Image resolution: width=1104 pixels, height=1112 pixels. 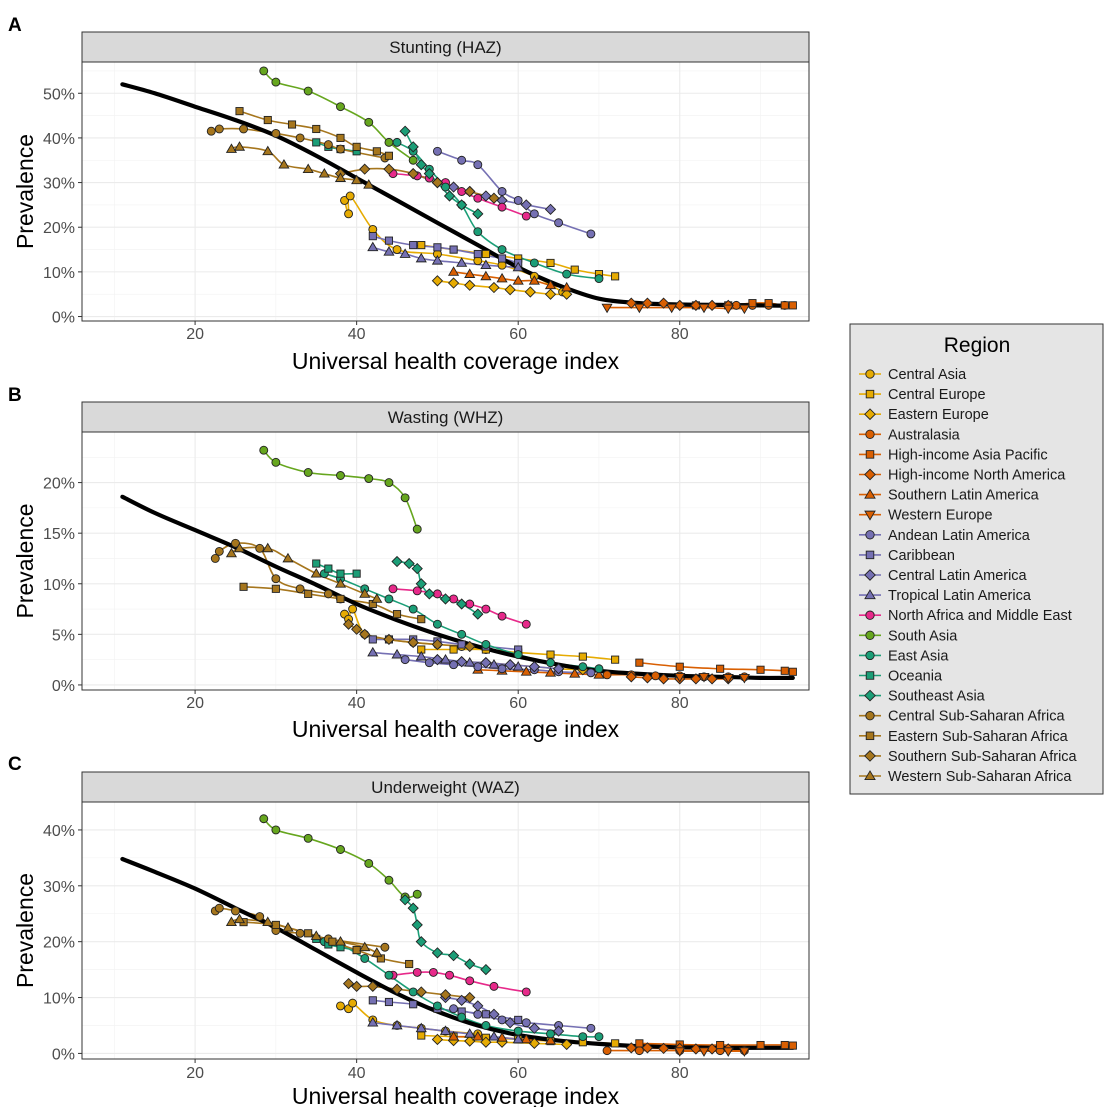 I want to click on series-line, so click(x=336, y=568).